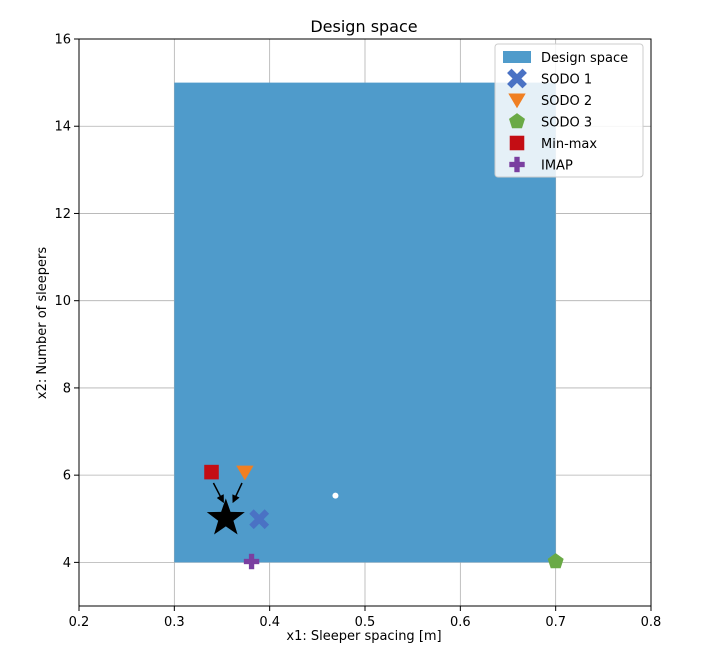 This screenshot has width=717, height=666. Describe the element at coordinates (211, 472) in the screenshot. I see `point-min-max` at that location.